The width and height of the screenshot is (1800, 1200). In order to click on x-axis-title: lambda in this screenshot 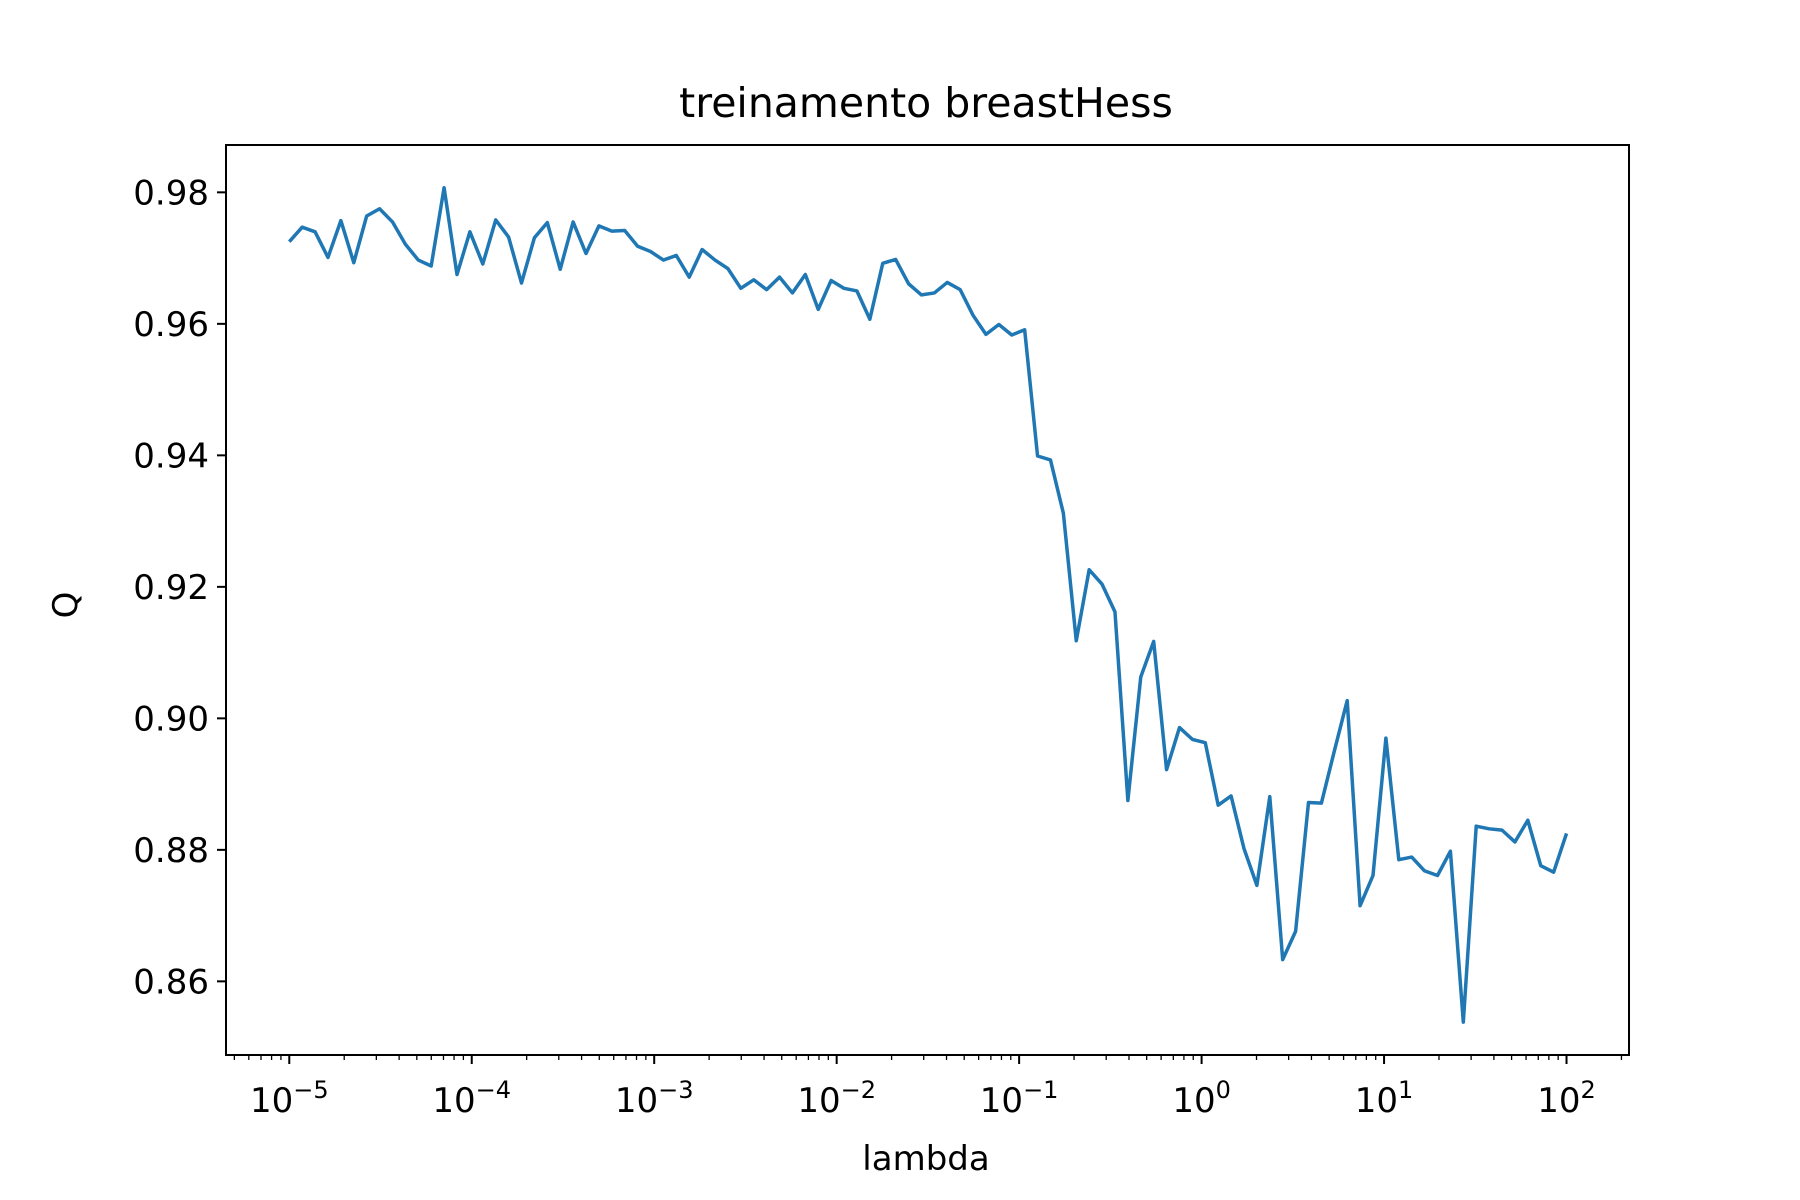, I will do `click(925, 1159)`.